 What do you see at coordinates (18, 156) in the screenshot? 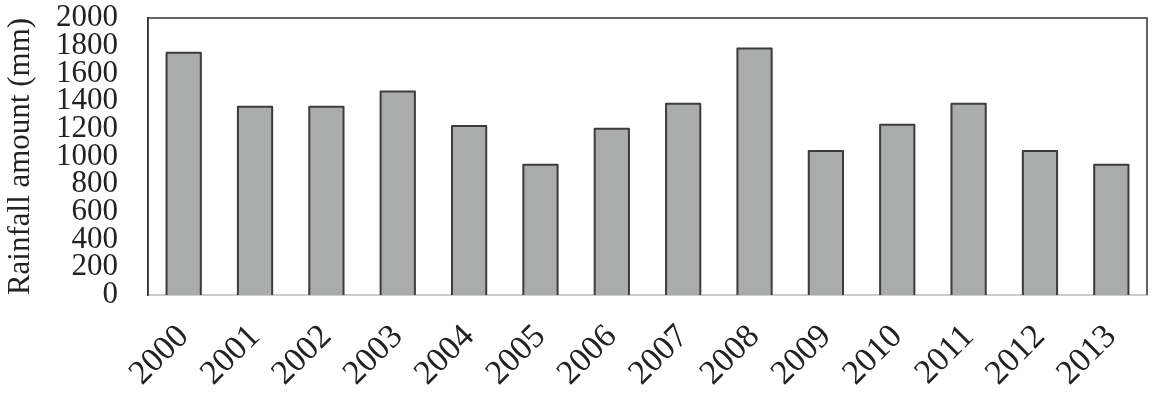
I see `y-axis-title: Rainfall amount (mm)` at bounding box center [18, 156].